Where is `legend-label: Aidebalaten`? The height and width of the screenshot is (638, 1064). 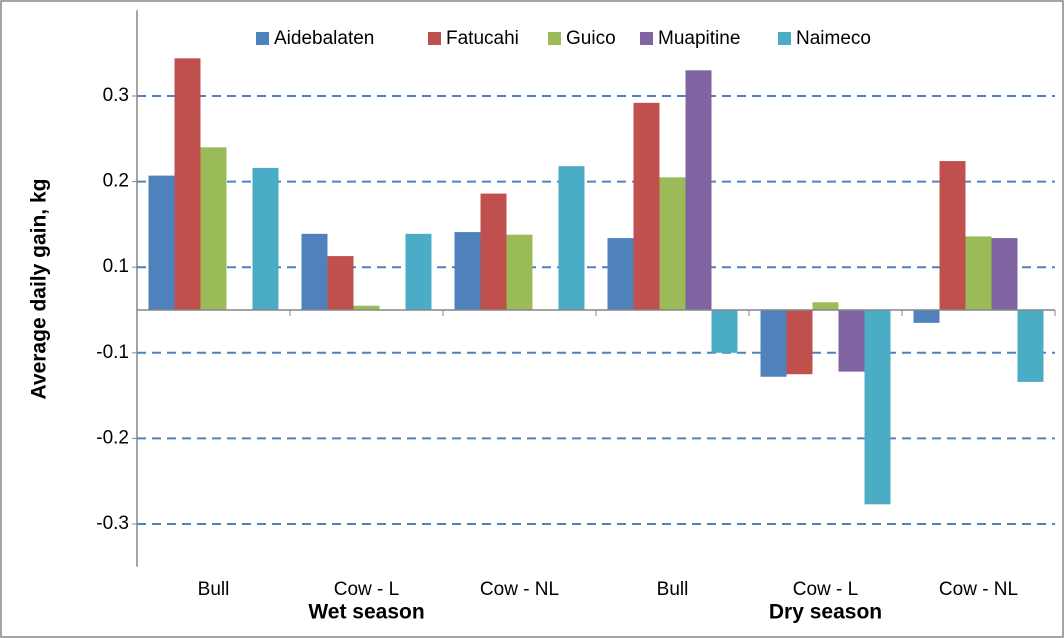
legend-label: Aidebalaten is located at coordinates (324, 38).